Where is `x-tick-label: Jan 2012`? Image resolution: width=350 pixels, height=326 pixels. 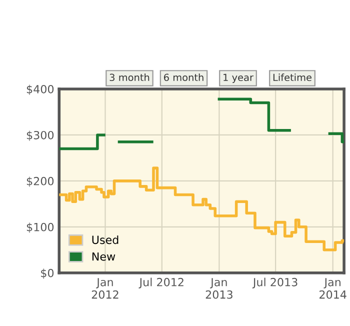
x-tick-label: Jan 2012 is located at coordinates (105, 288).